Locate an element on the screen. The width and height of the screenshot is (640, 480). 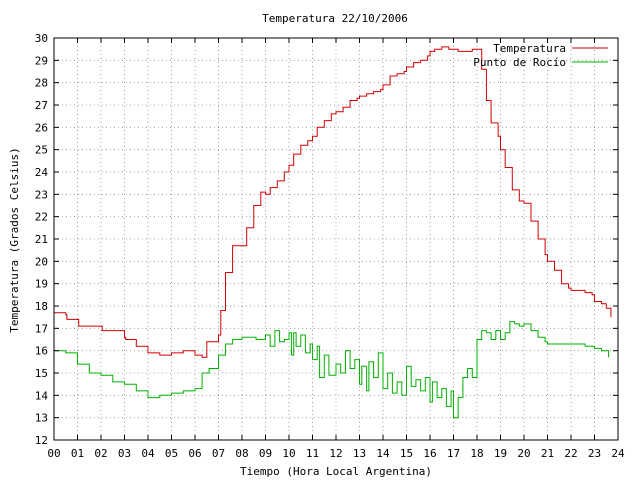
y-tick-labels: 12 13 14 15 16 17 18 19 20 21 22 23 24 25 26 27 28 29 30 is located at coordinates (42, 239).